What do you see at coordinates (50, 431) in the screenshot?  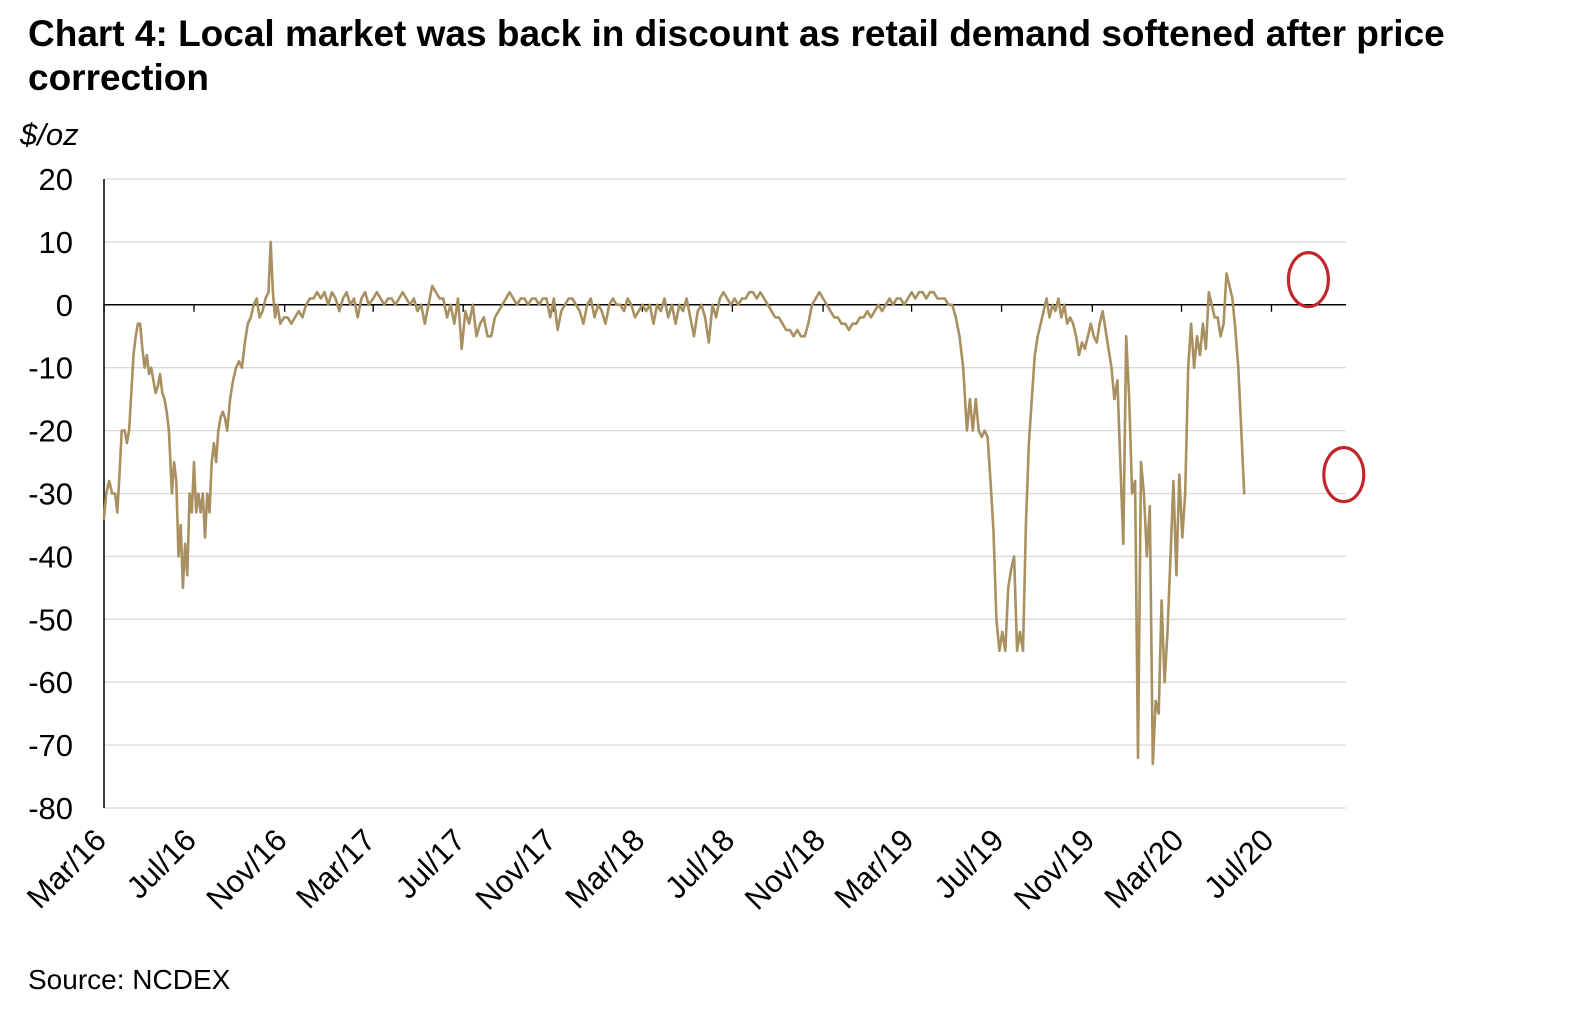 I see `y-tick-label: -20` at bounding box center [50, 431].